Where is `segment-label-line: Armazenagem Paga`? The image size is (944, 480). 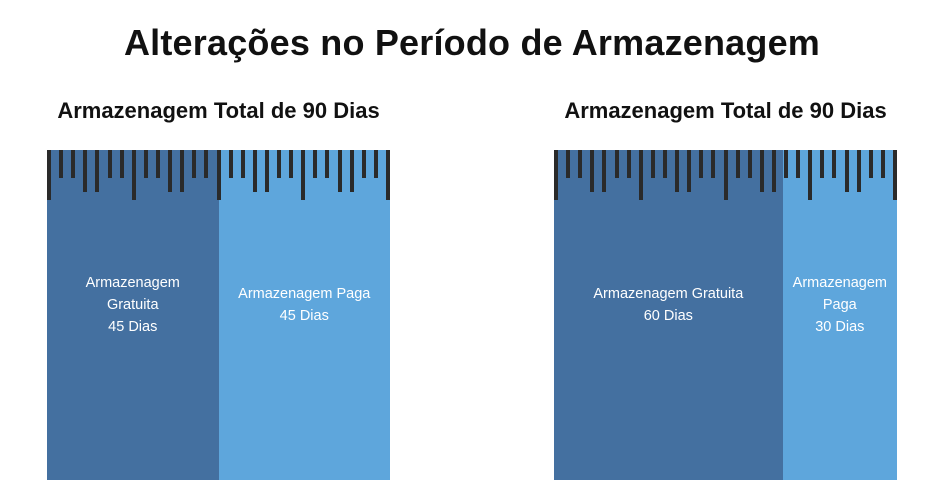
segment-label-line: Armazenagem Paga is located at coordinates (304, 294).